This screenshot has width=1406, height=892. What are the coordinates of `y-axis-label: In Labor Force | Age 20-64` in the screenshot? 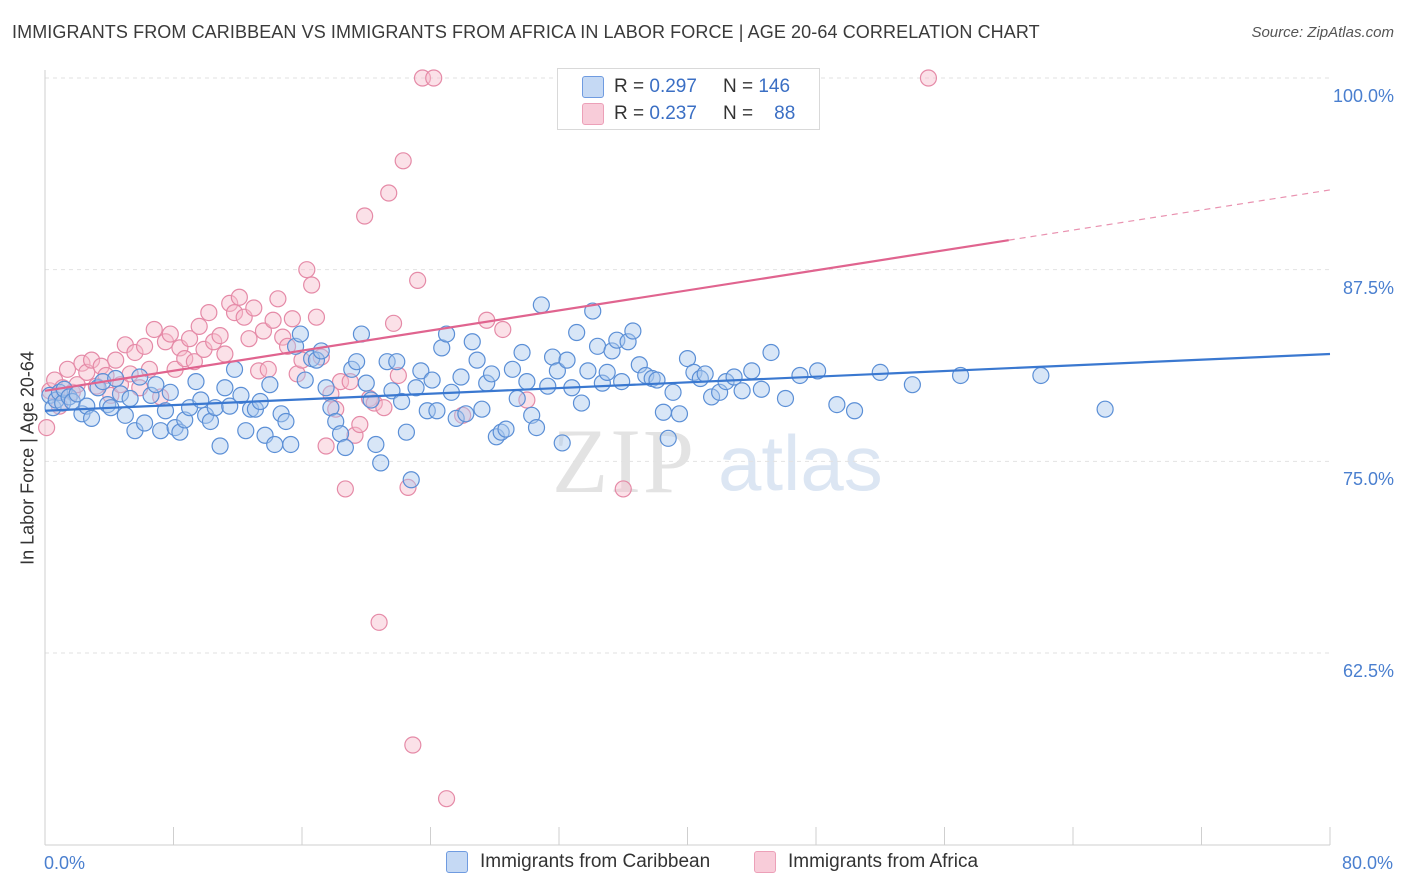 It's located at (27, 458).